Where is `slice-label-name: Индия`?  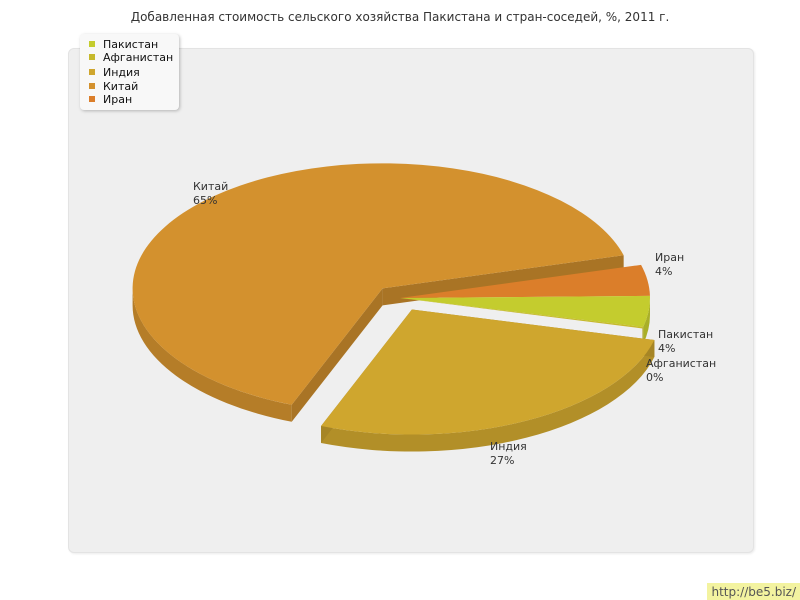 slice-label-name: Индия is located at coordinates (508, 446).